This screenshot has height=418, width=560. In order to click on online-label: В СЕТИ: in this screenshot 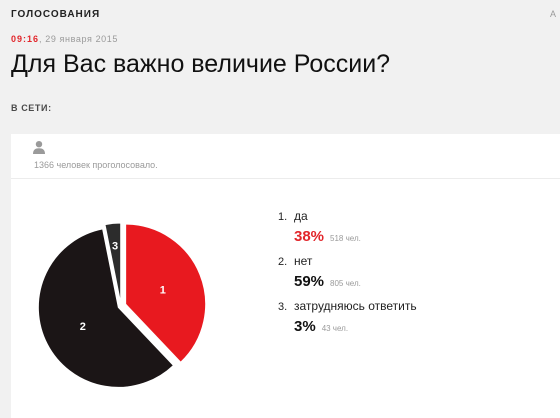, I will do `click(31, 108)`.